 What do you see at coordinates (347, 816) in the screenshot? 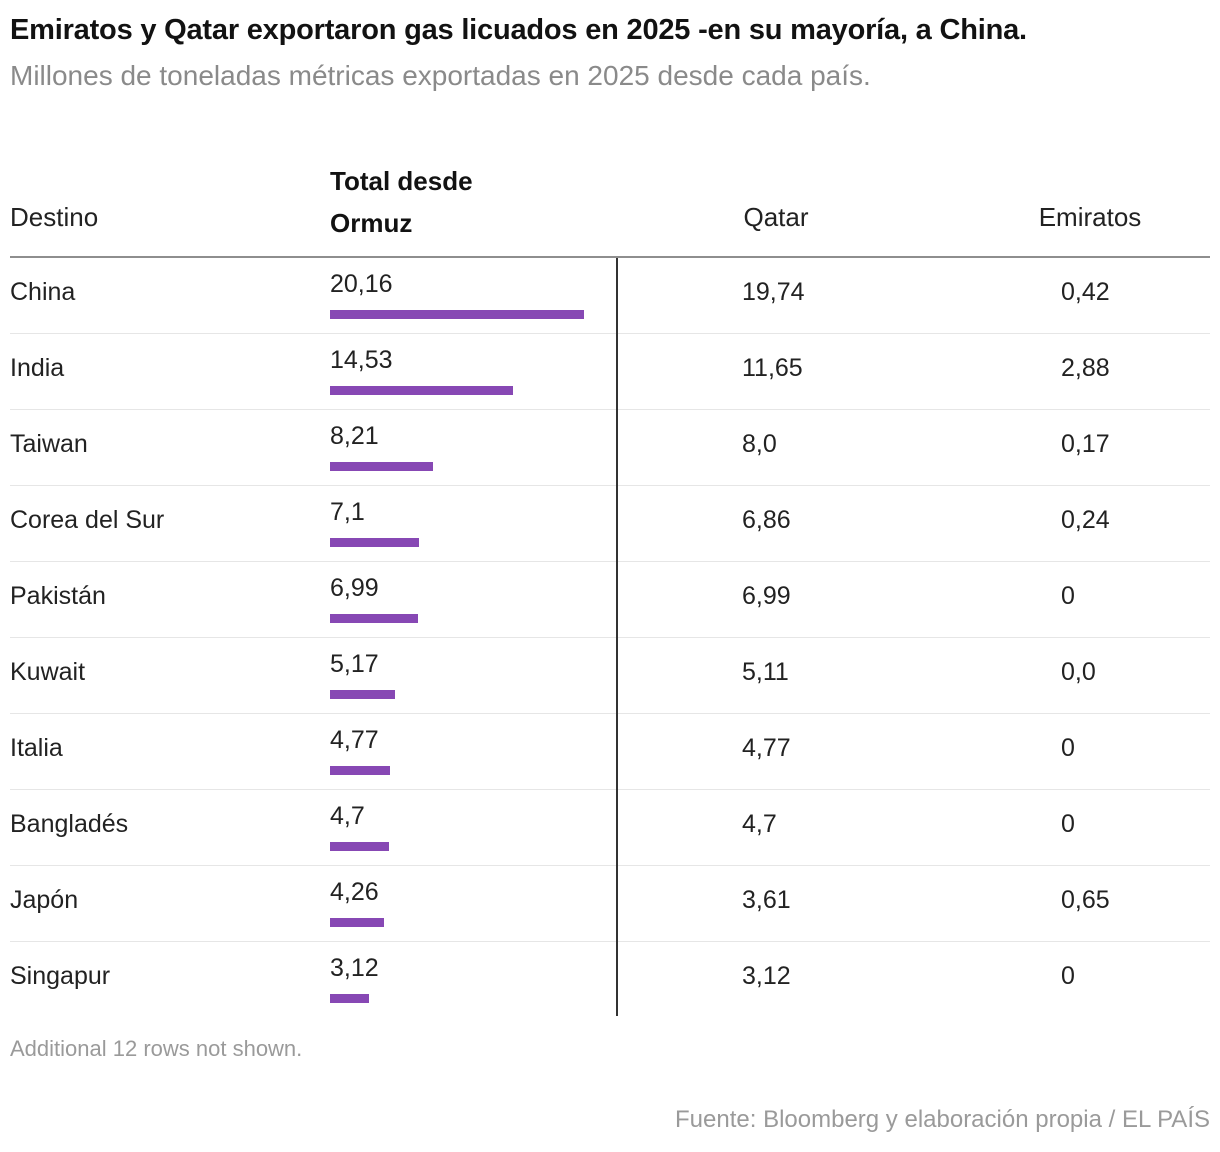
I see `cell-total: 4,7` at bounding box center [347, 816].